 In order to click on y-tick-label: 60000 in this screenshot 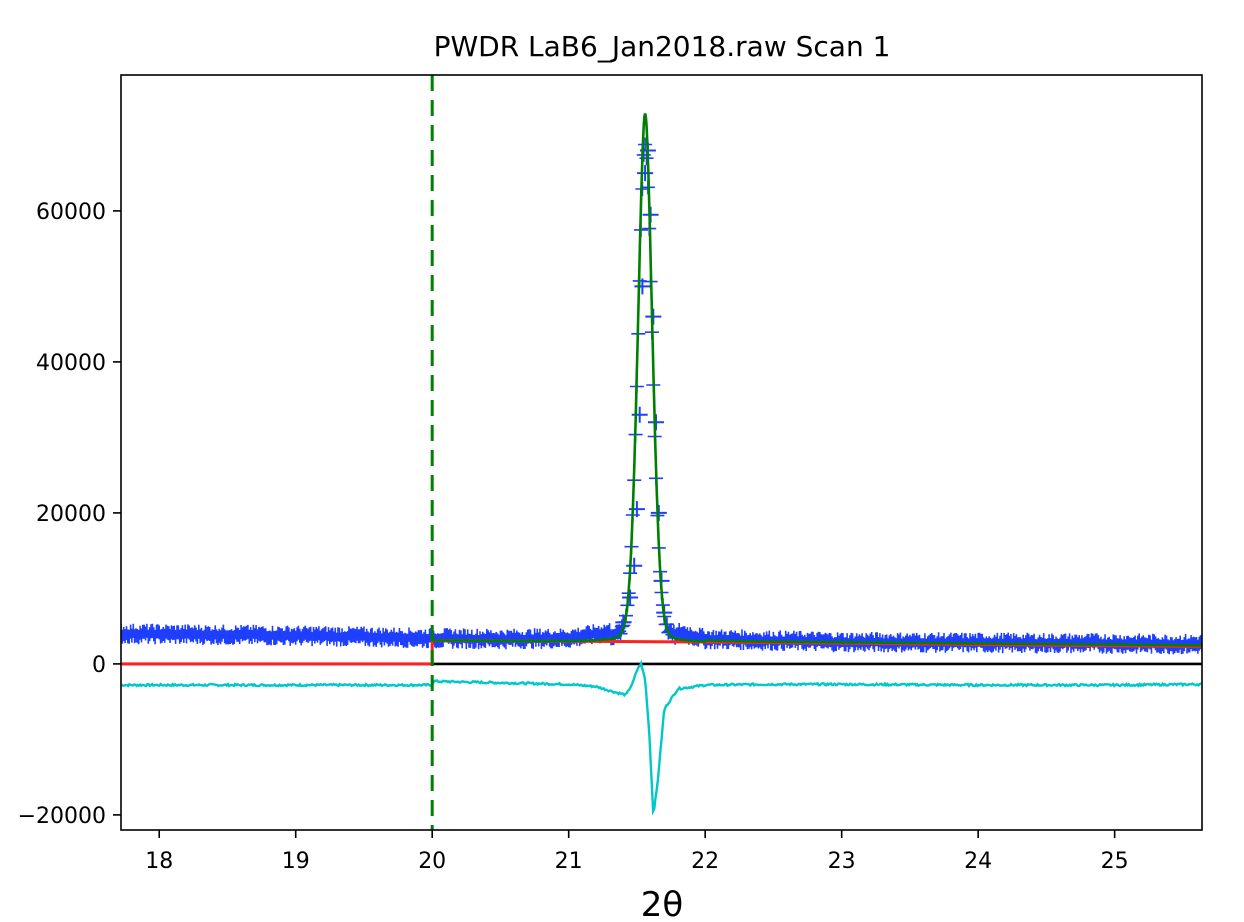, I will do `click(71, 212)`.